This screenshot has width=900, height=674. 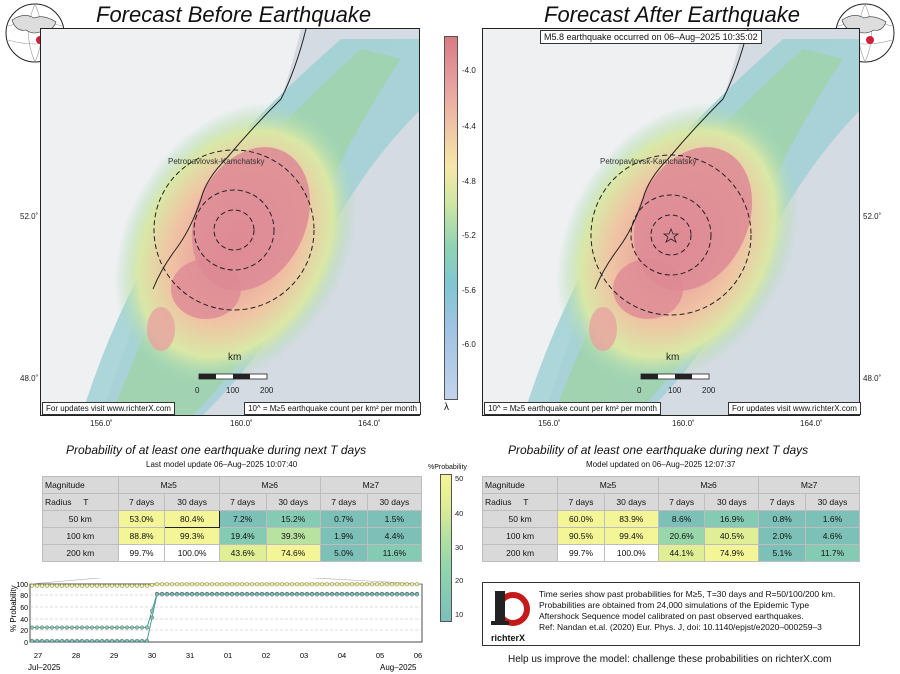 I want to click on mag-header: M≥5, so click(x=168, y=485).